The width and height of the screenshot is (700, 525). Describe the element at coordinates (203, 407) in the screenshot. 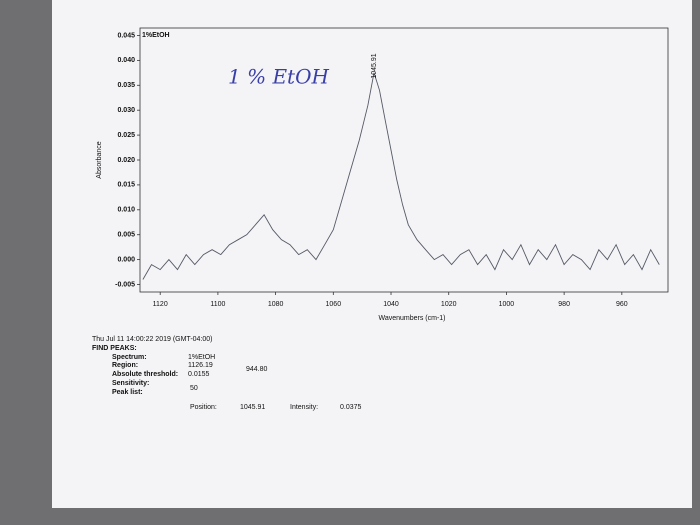

I see `field-label: Position:` at that location.